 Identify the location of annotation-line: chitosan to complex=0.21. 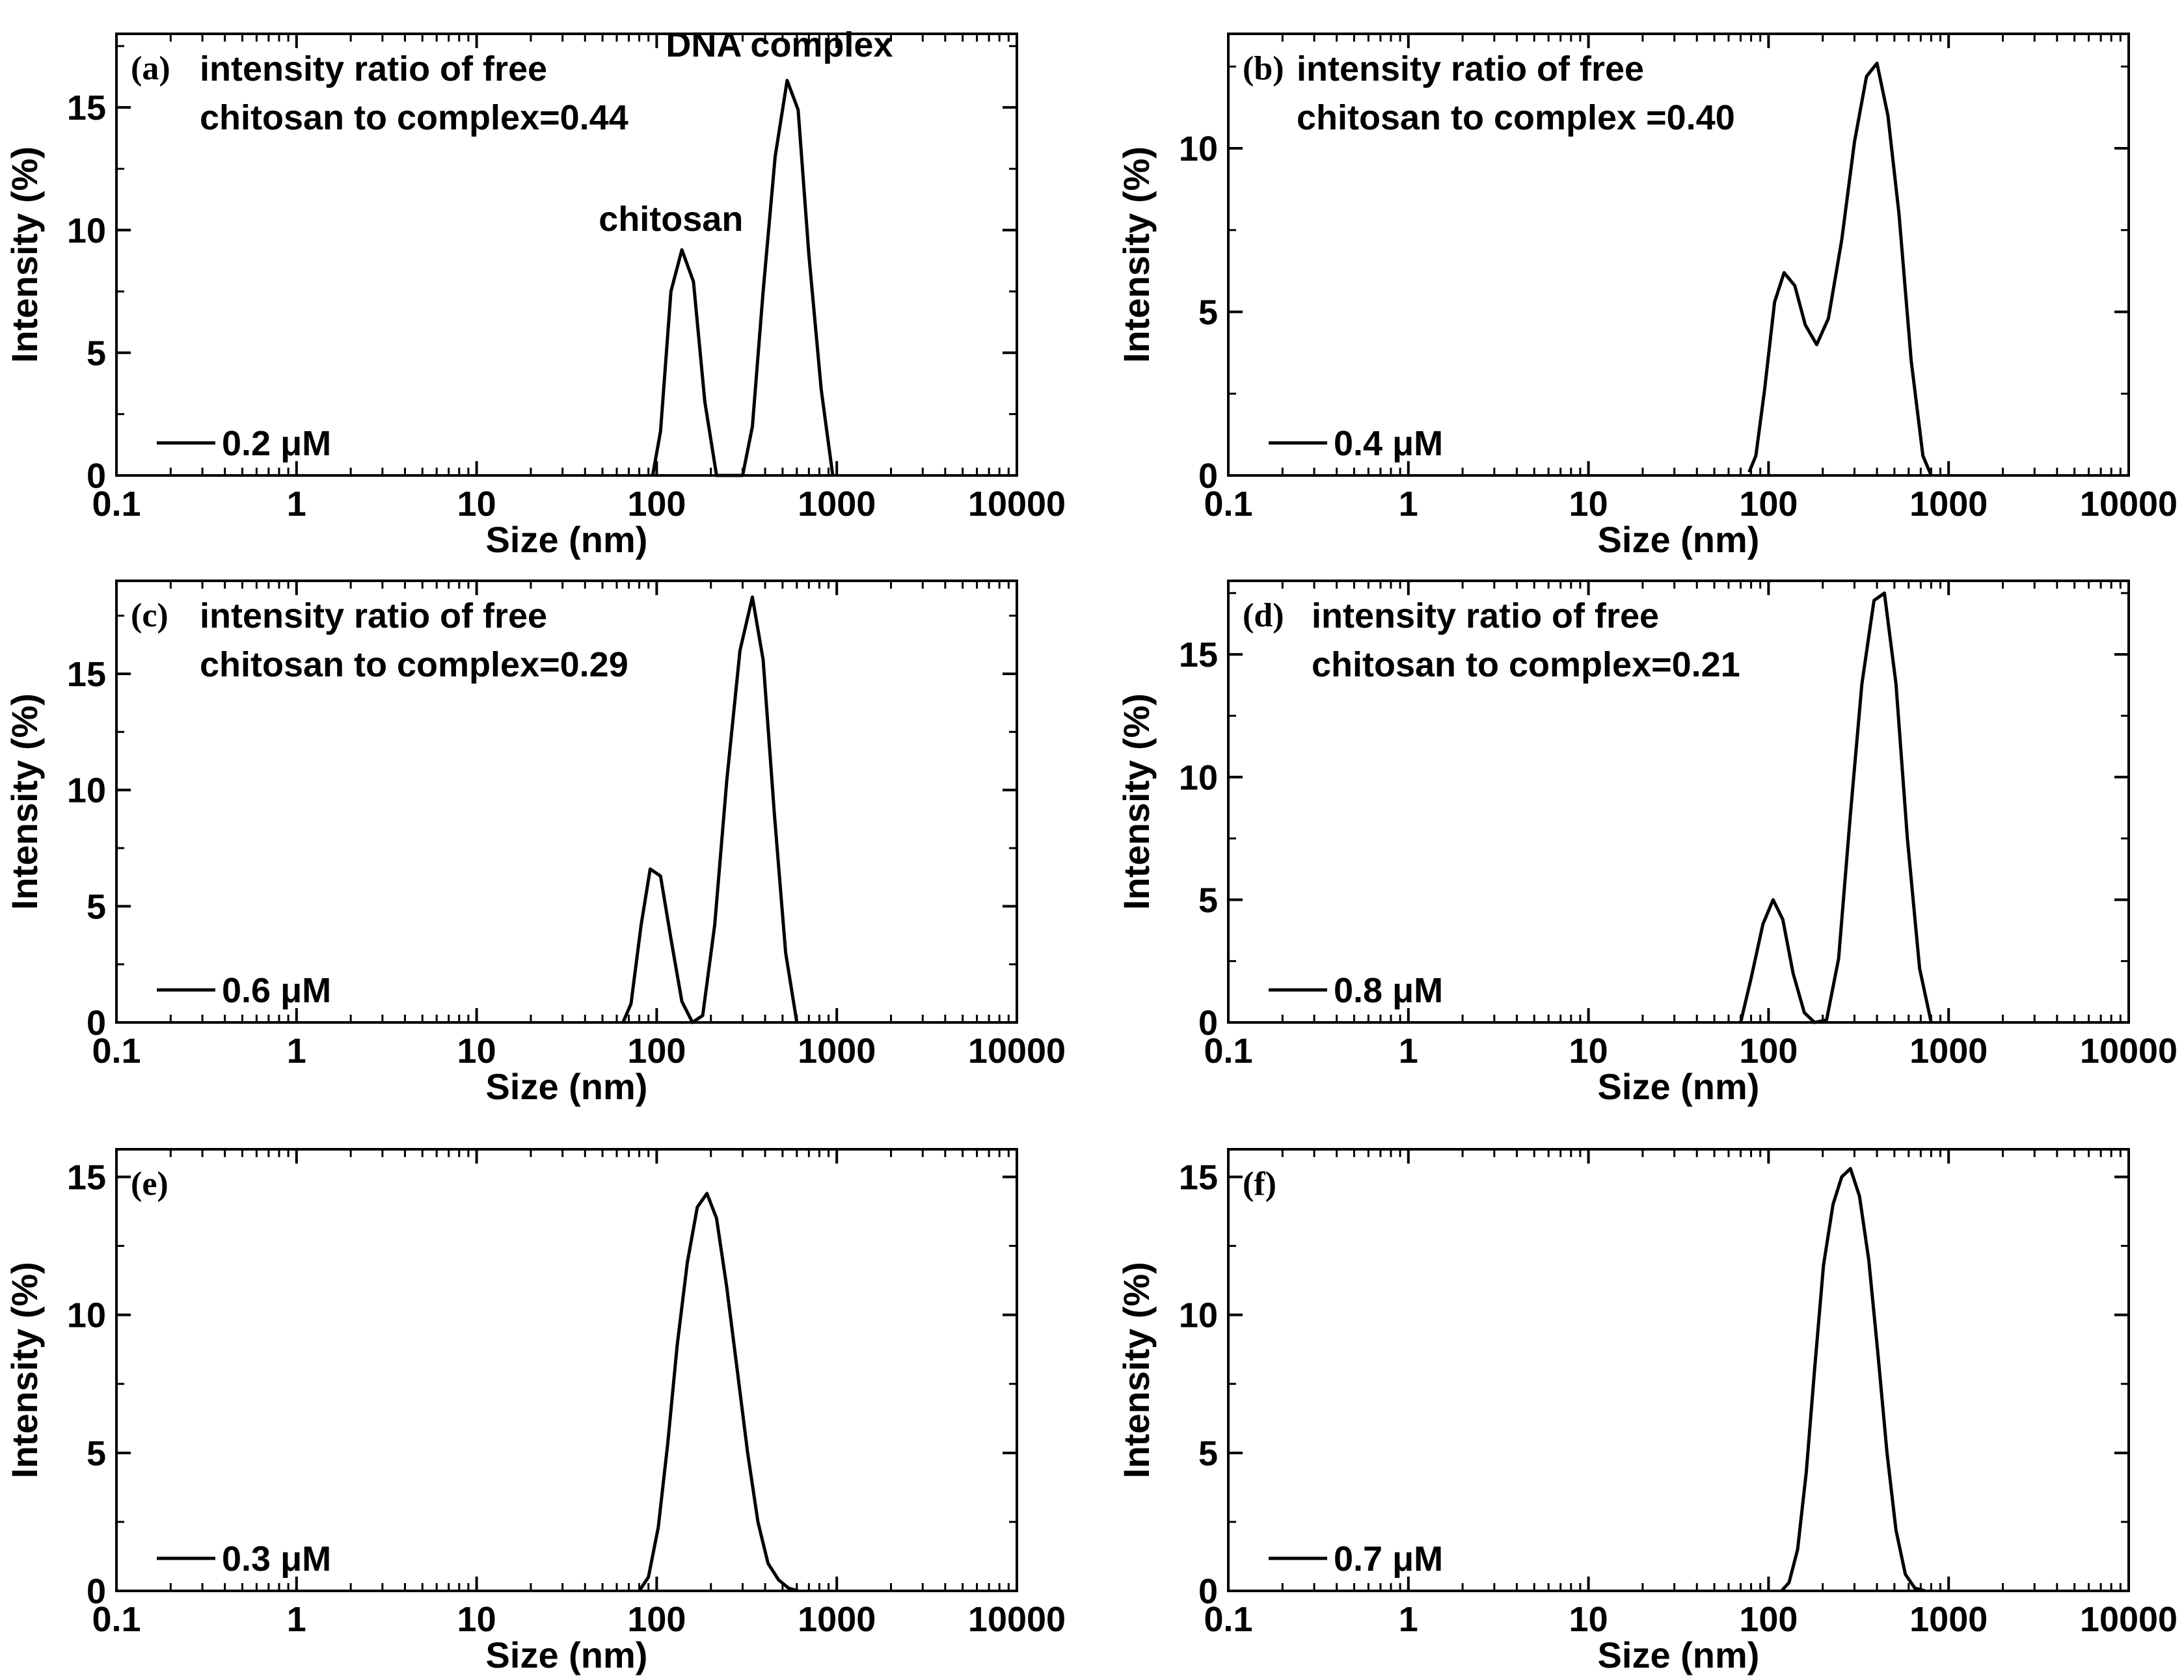
(1526, 664).